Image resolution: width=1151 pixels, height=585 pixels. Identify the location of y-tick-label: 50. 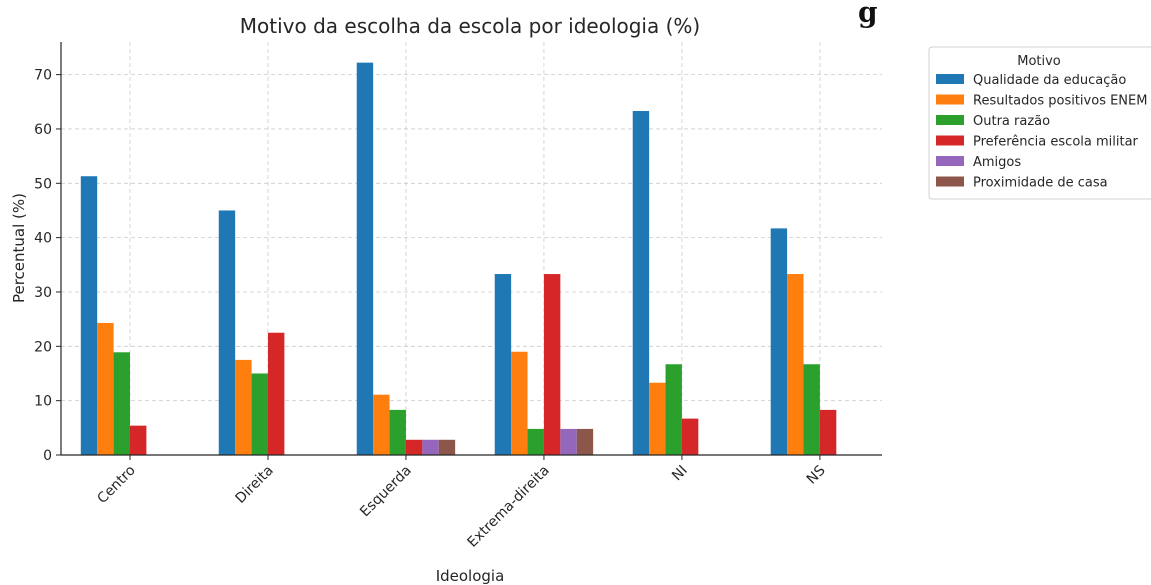
(43, 184).